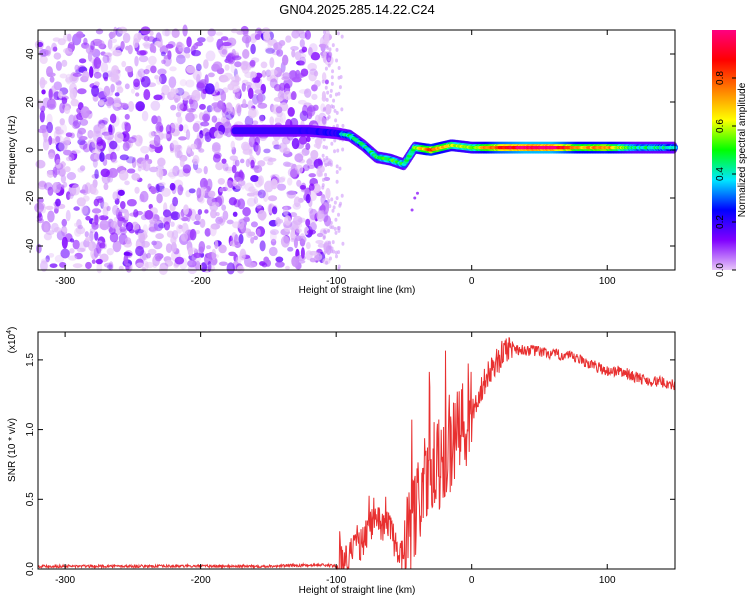  I want to click on colorbar-tick-label: 0.2, so click(720, 222).